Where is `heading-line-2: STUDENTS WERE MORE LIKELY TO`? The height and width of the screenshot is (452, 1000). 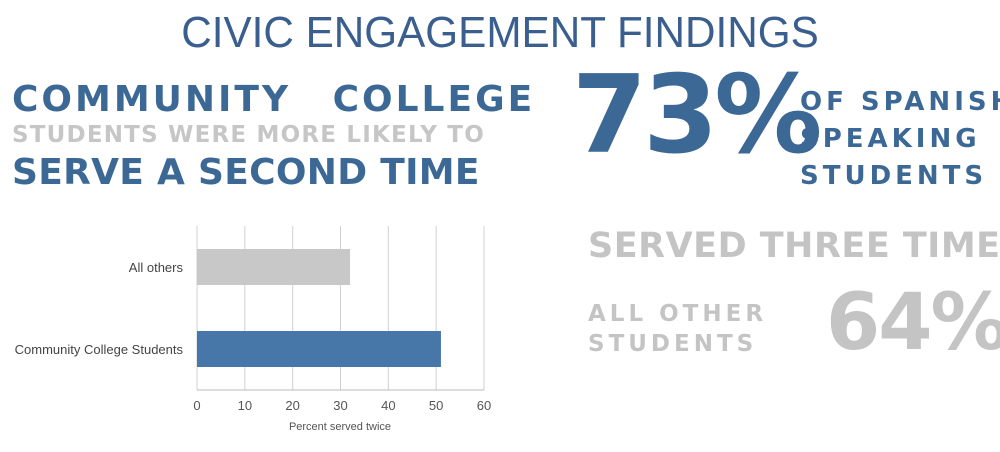
heading-line-2: STUDENTS WERE MORE LIKELY TO is located at coordinates (248, 135).